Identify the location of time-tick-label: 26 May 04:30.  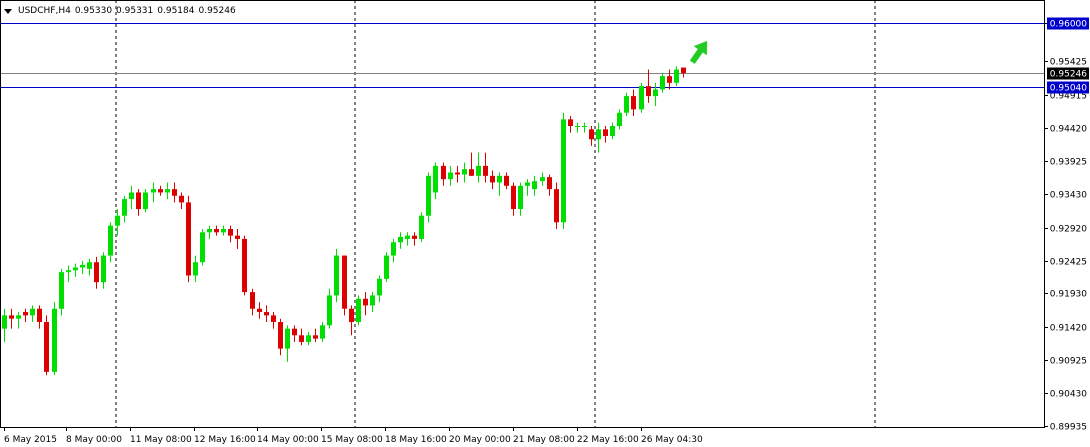
(672, 440).